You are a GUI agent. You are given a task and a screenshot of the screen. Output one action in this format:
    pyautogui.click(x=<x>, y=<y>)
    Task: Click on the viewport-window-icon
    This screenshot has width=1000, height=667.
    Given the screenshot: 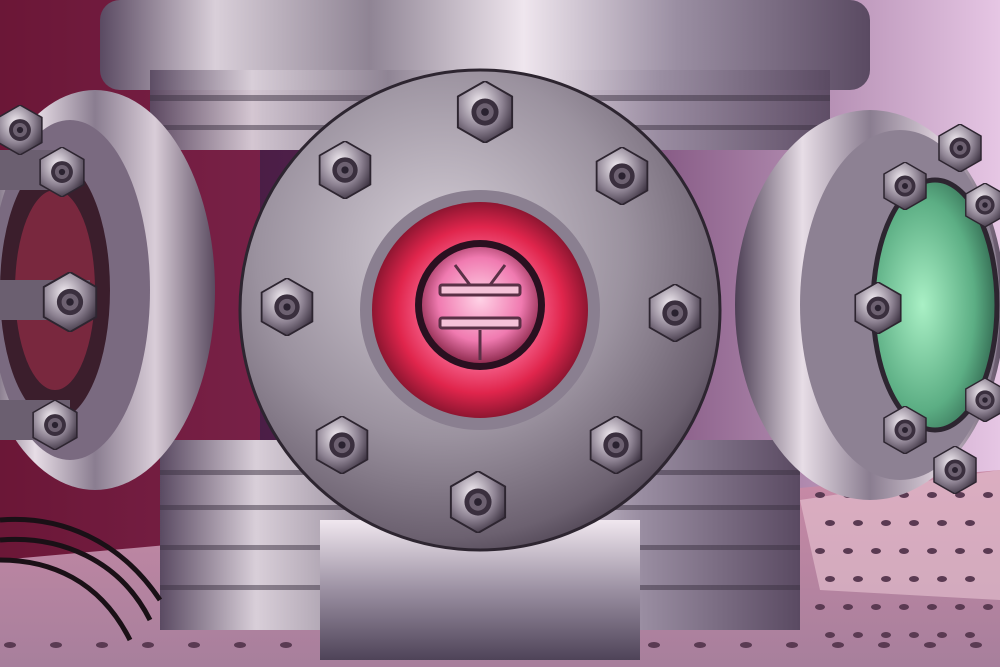 What is the action you would take?
    pyautogui.click(x=935, y=305)
    